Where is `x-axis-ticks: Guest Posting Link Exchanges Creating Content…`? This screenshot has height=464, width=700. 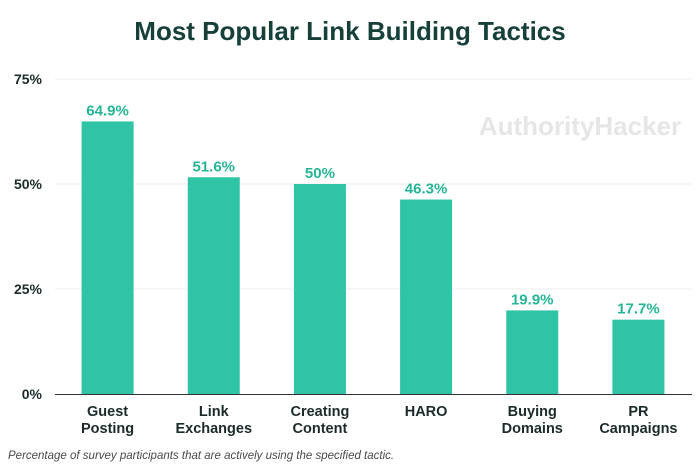 x-axis-ticks: Guest Posting Link Exchanges Creating Content… is located at coordinates (379, 420).